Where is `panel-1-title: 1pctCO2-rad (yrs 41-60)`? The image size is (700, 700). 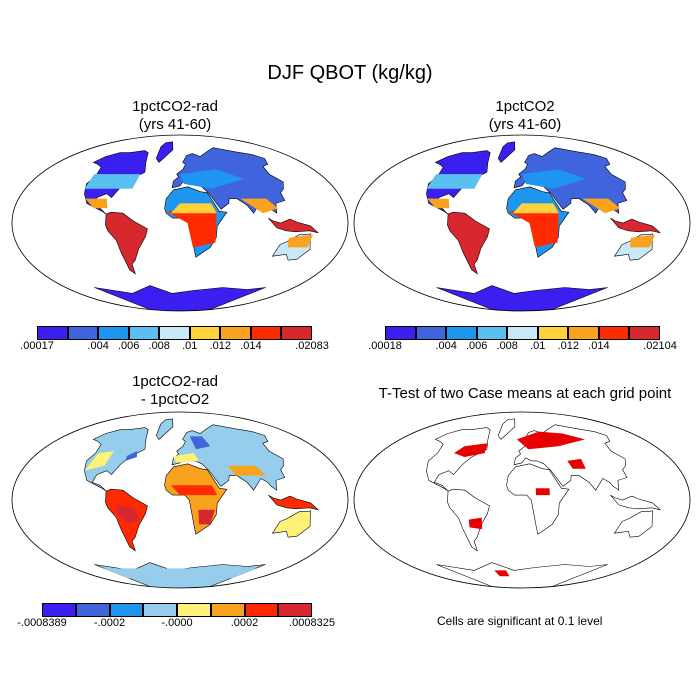
panel-1-title: 1pctCO2-rad (yrs 41-60) is located at coordinates (175, 116).